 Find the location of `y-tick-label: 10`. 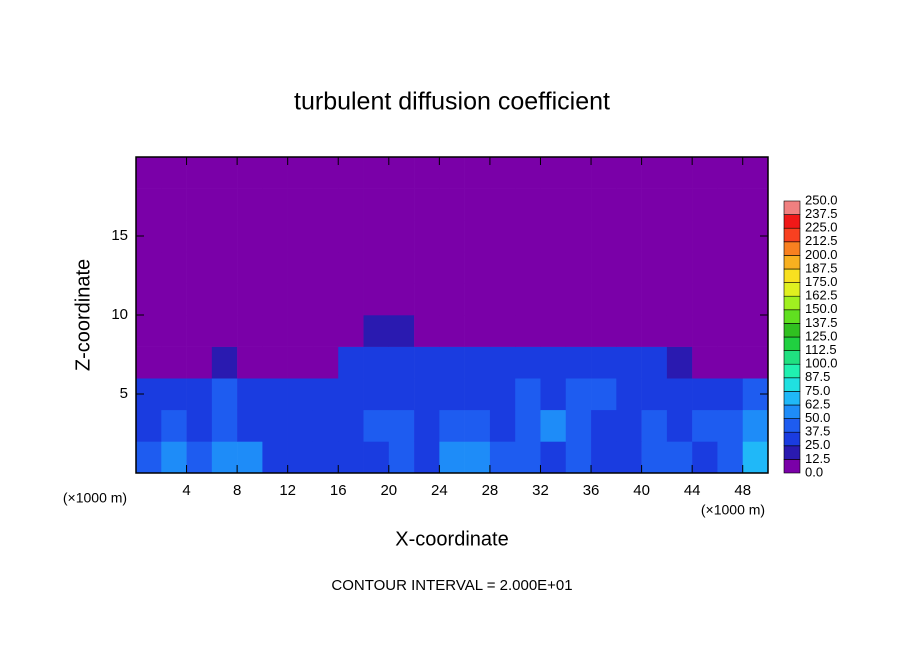

y-tick-label: 10 is located at coordinates (119, 314).